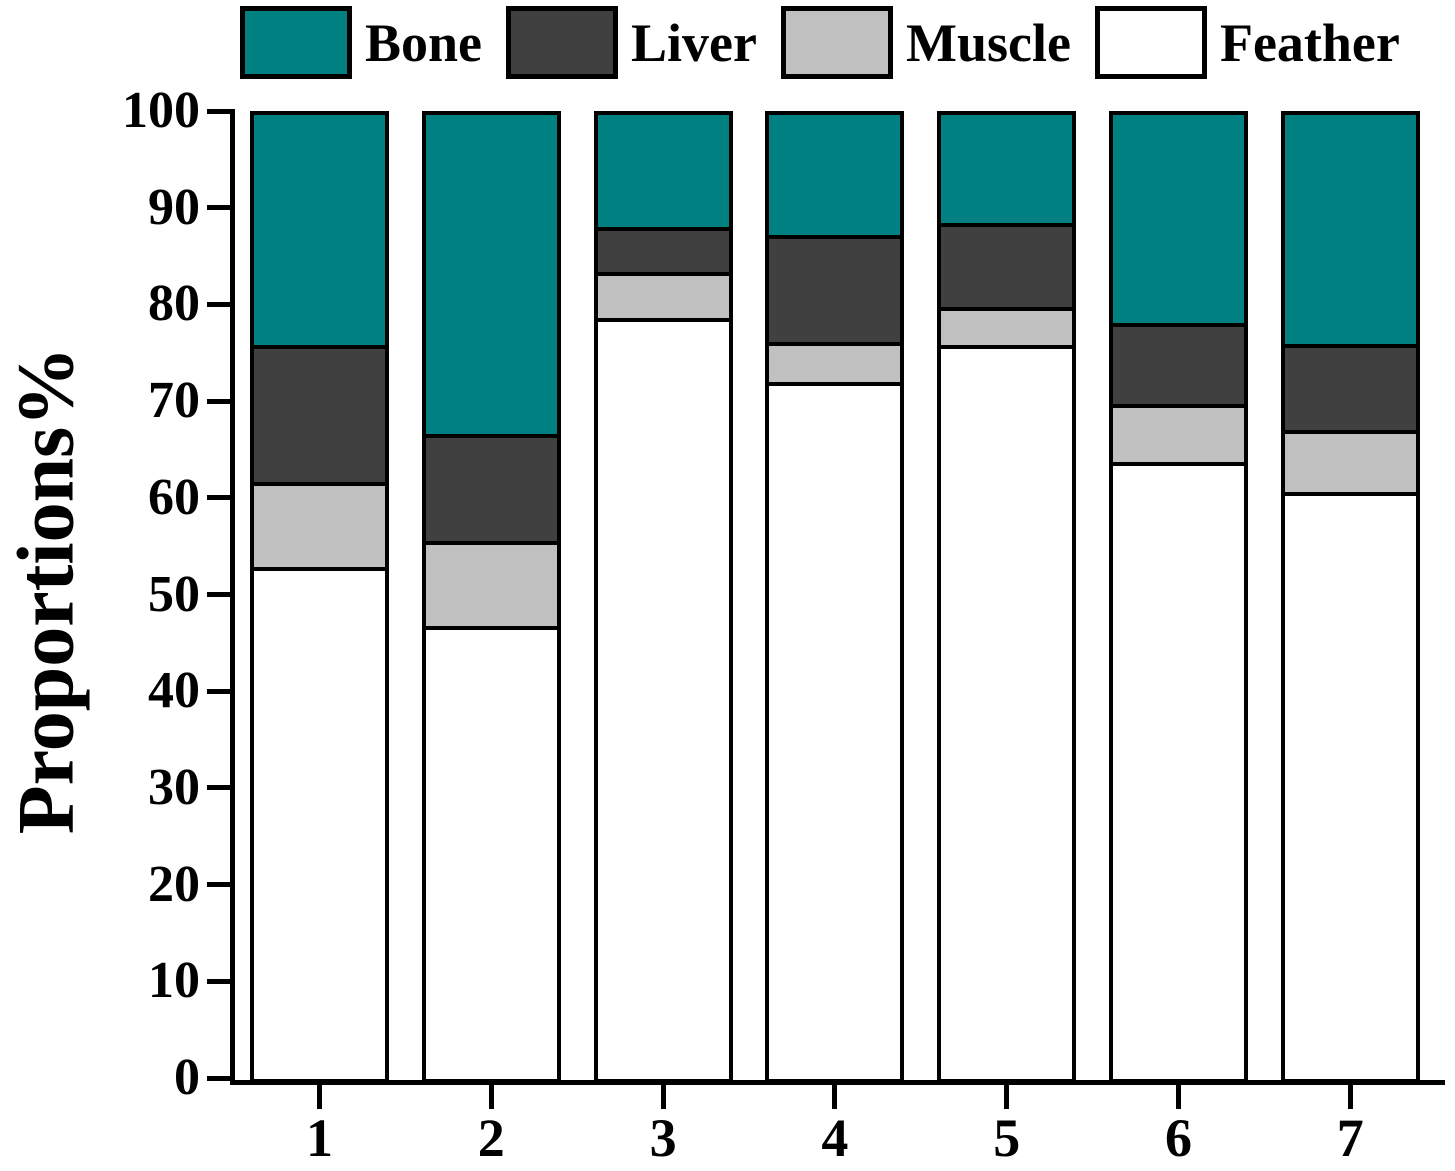 This screenshot has height=1171, width=1455. I want to click on y-tick-label: 100, so click(161, 110).